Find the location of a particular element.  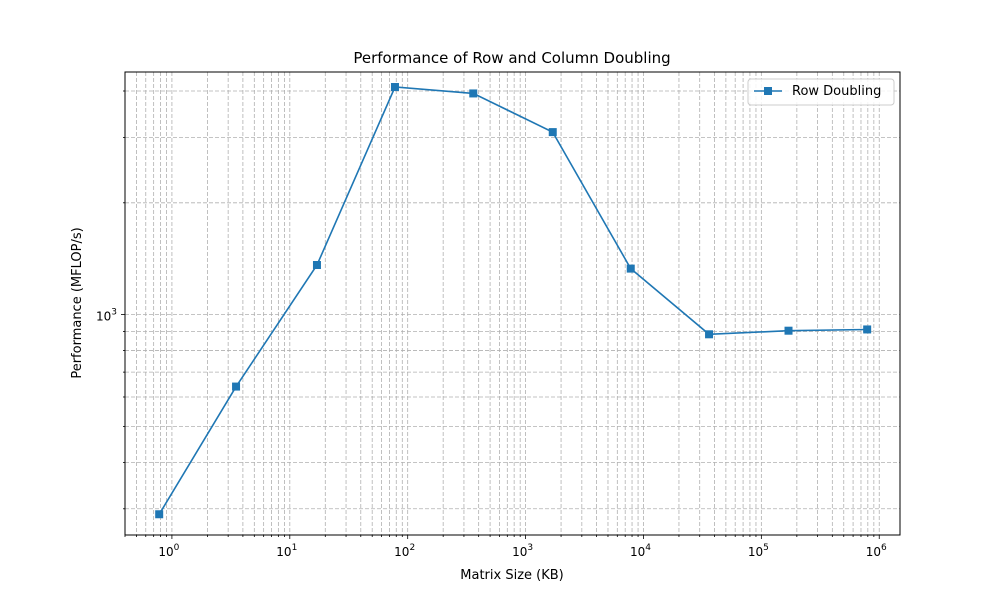

legend-label-row-doubling: Row Doubling is located at coordinates (836, 91).